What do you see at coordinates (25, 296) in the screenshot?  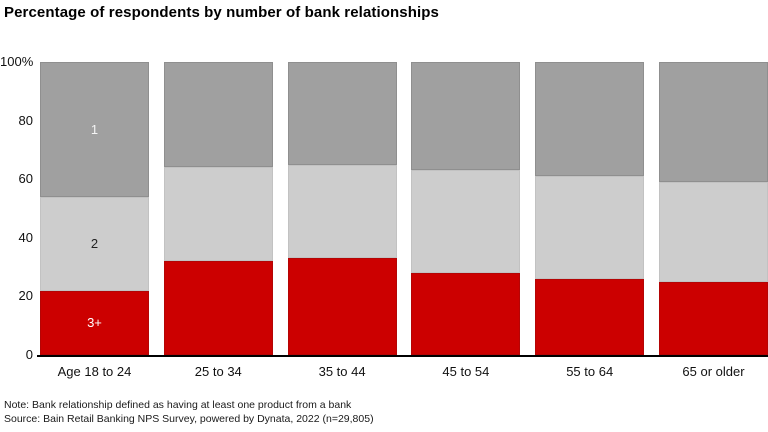 I see `y-tick-label: 20` at bounding box center [25, 296].